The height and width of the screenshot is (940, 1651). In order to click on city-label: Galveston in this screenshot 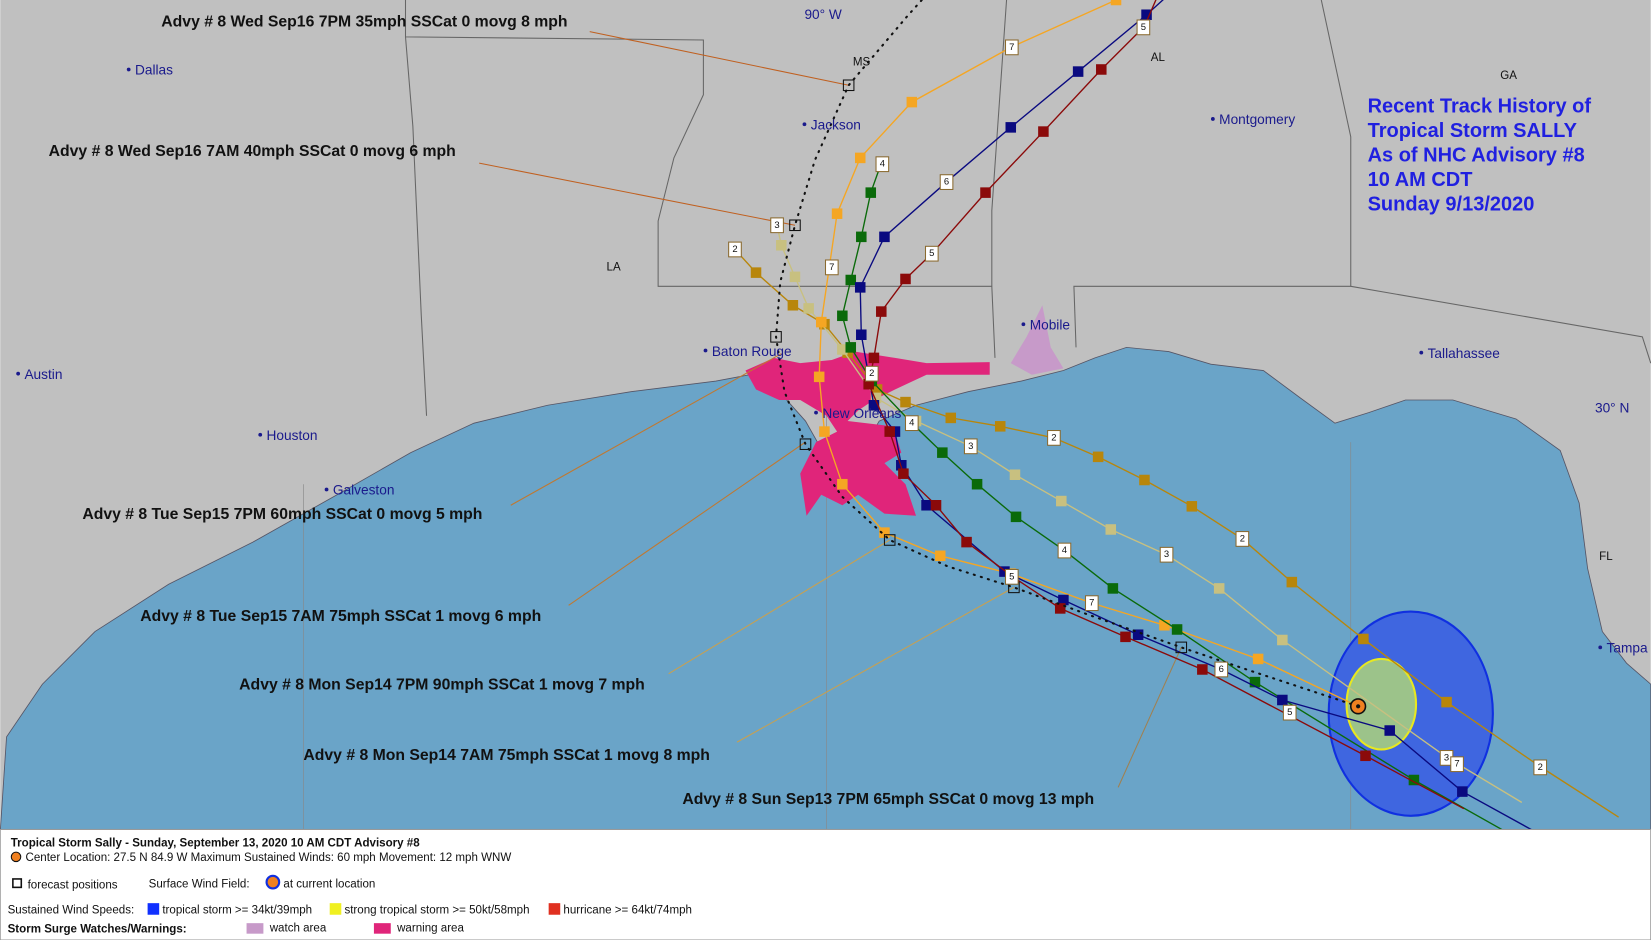, I will do `click(364, 490)`.